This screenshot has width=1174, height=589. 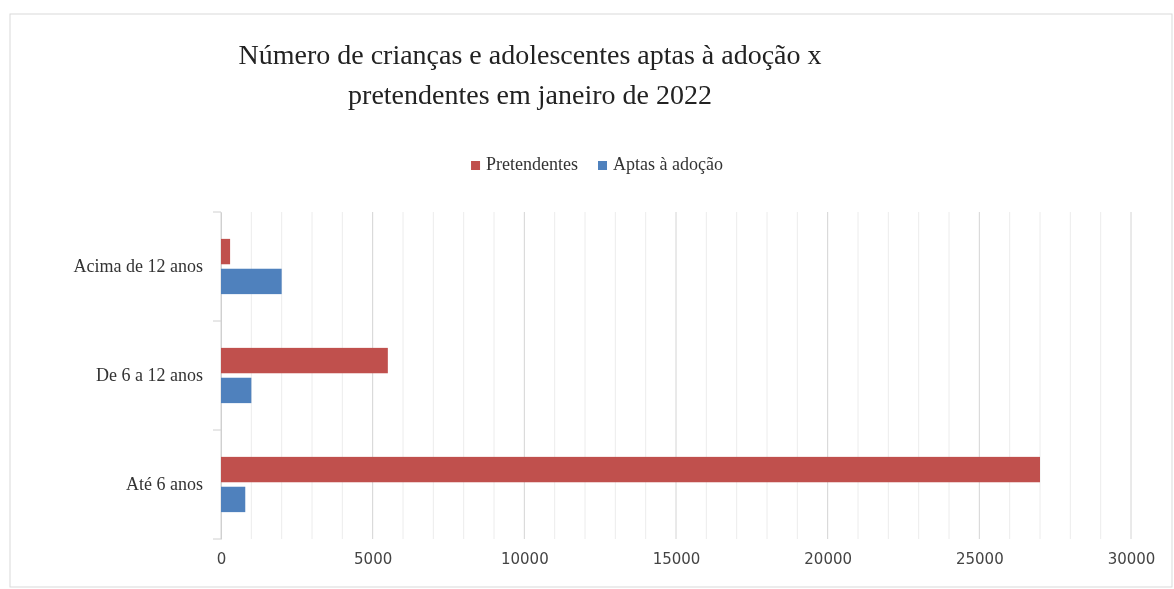 What do you see at coordinates (221, 558) in the screenshot?
I see `x-tick-label: 0` at bounding box center [221, 558].